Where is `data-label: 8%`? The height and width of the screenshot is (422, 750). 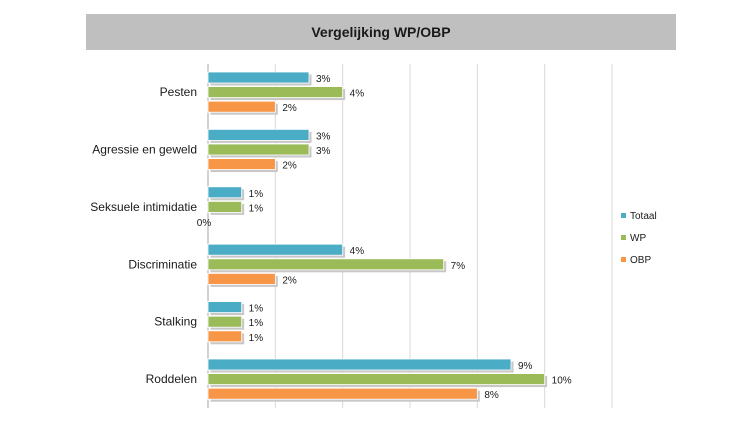
data-label: 8% is located at coordinates (491, 395).